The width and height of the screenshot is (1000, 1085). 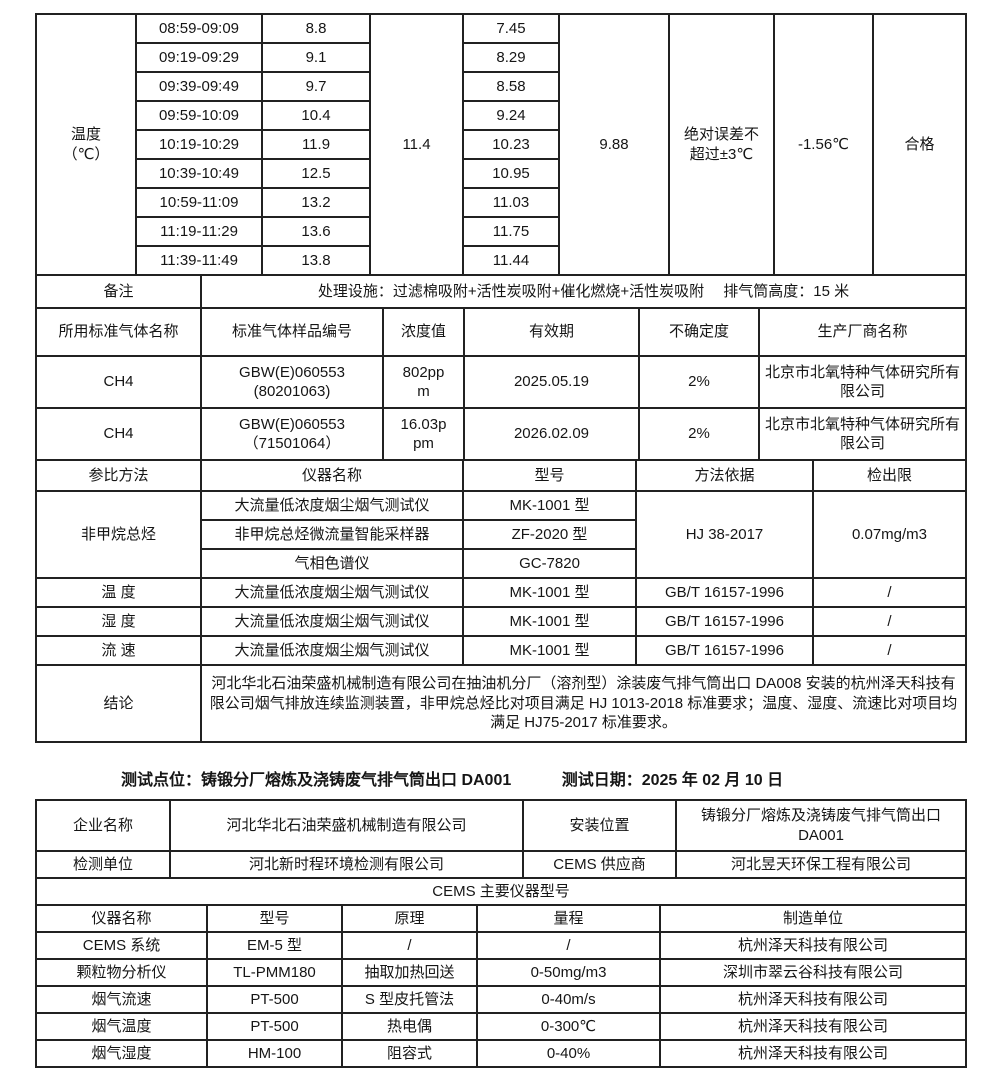 What do you see at coordinates (551, 382) in the screenshot?
I see `validity-cell: 2025.05.19` at bounding box center [551, 382].